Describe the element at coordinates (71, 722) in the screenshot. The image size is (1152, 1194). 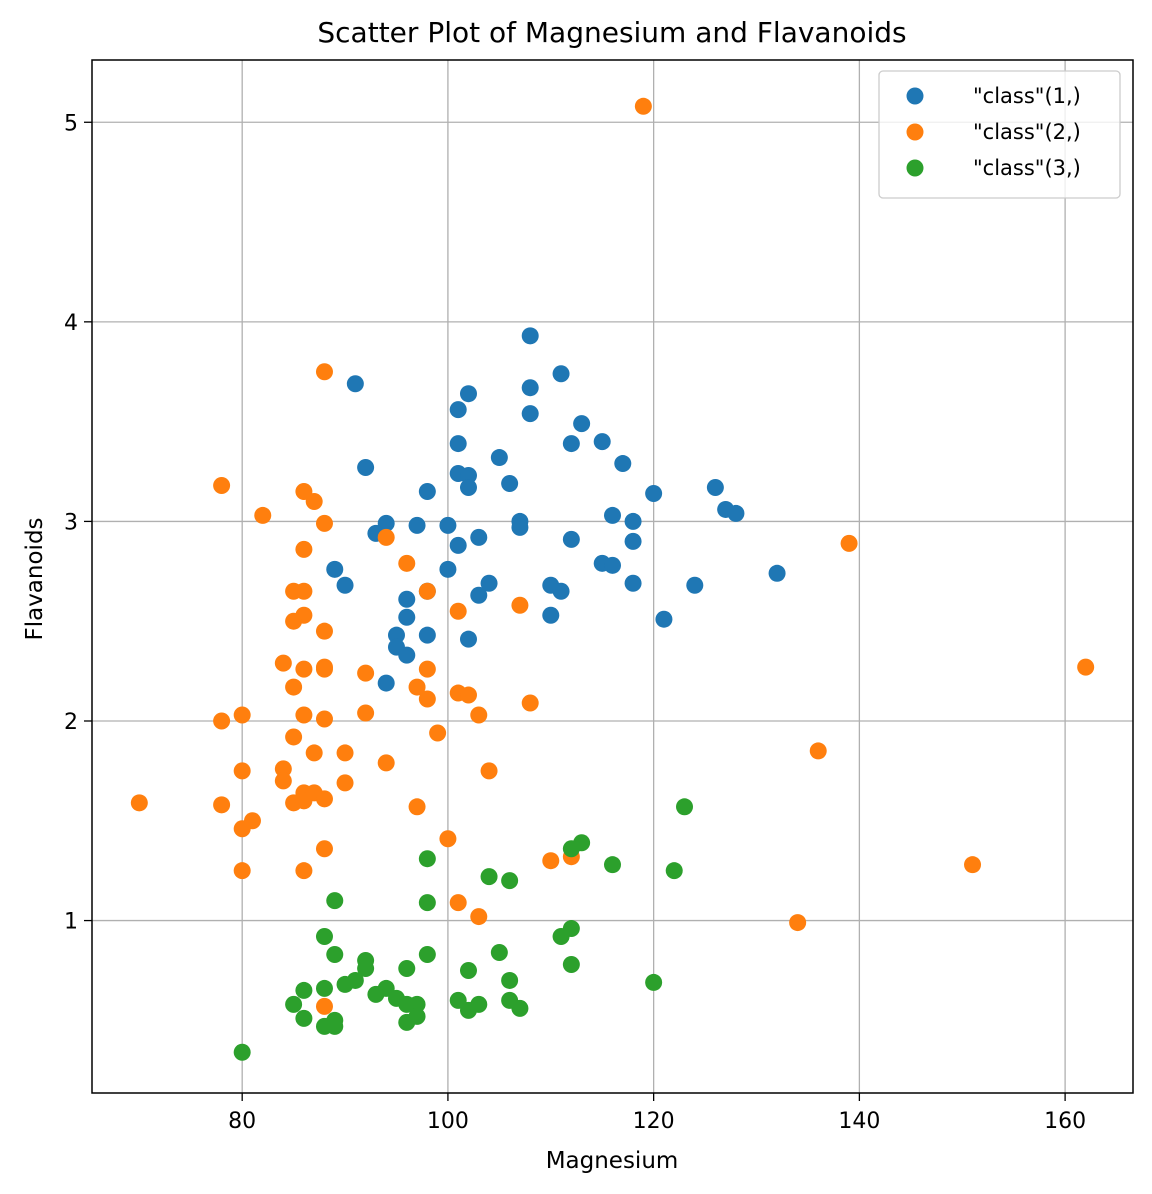
I see `y-tick-label: 2` at that location.